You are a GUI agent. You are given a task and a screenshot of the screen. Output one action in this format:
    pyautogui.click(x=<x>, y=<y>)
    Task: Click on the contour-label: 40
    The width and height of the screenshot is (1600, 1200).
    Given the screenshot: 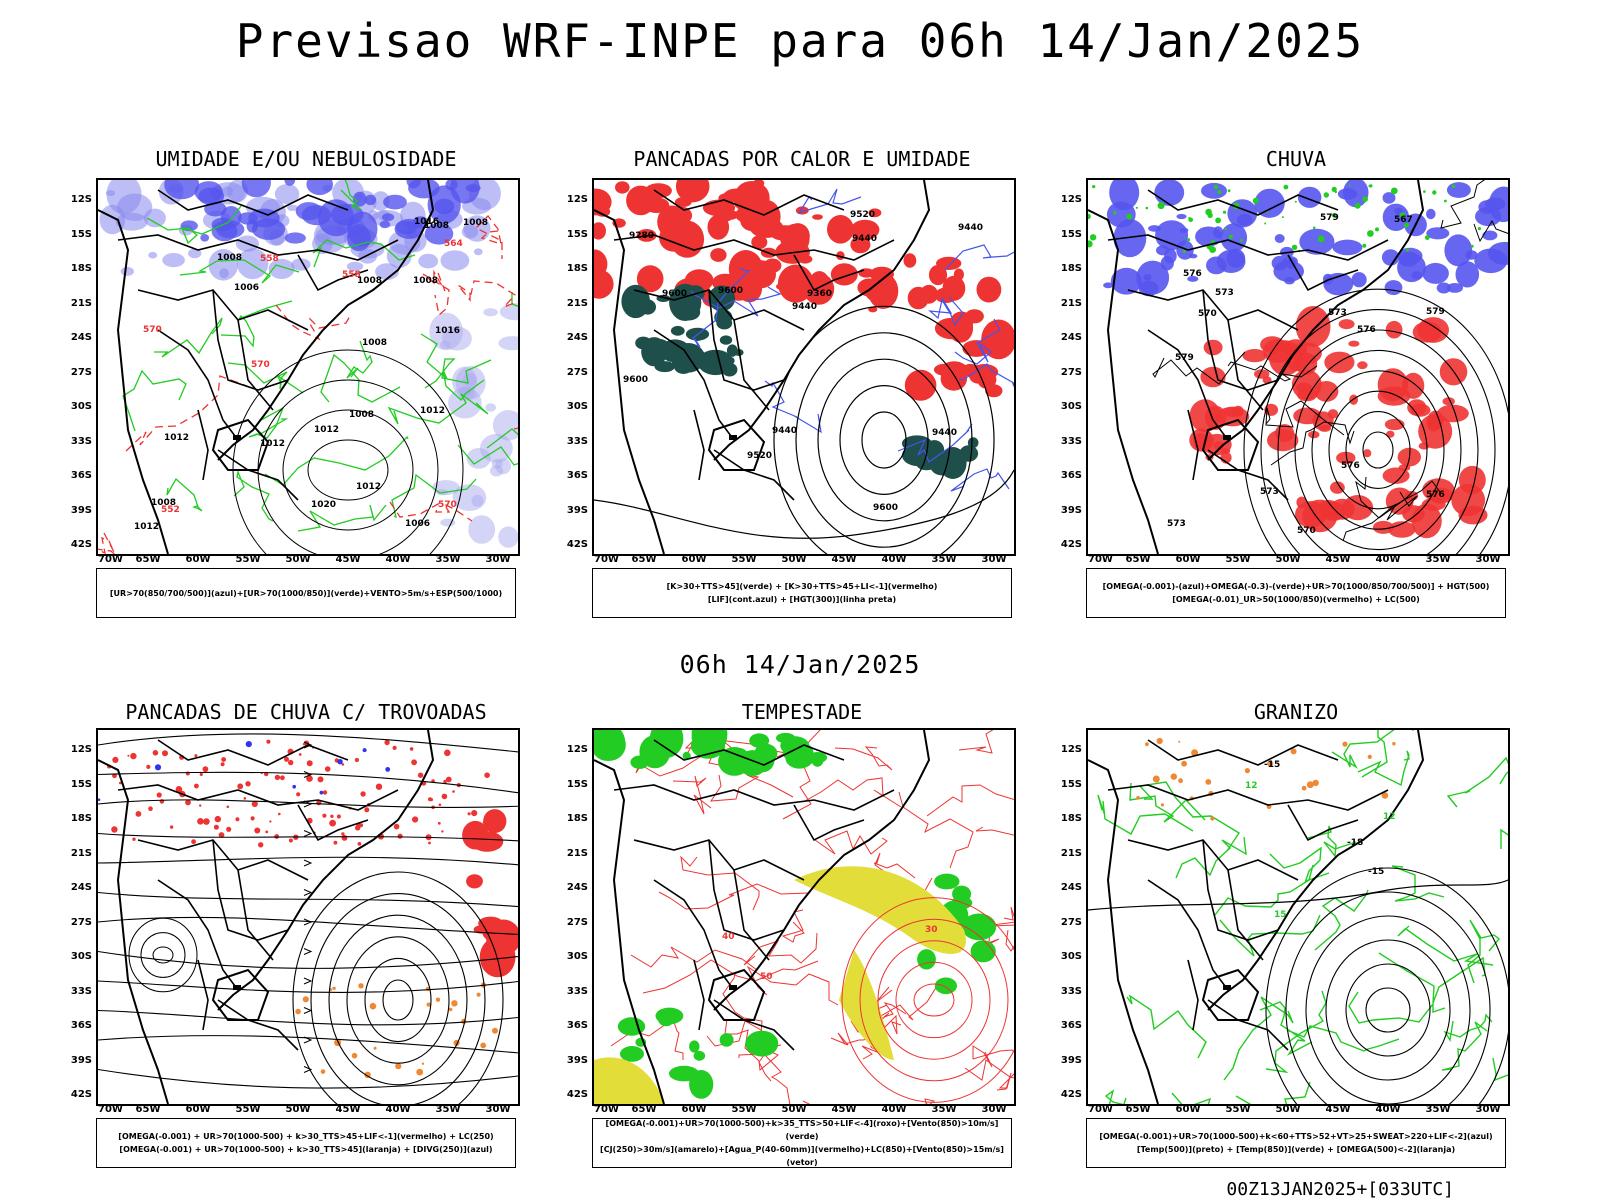 What is the action you would take?
    pyautogui.click(x=728, y=937)
    